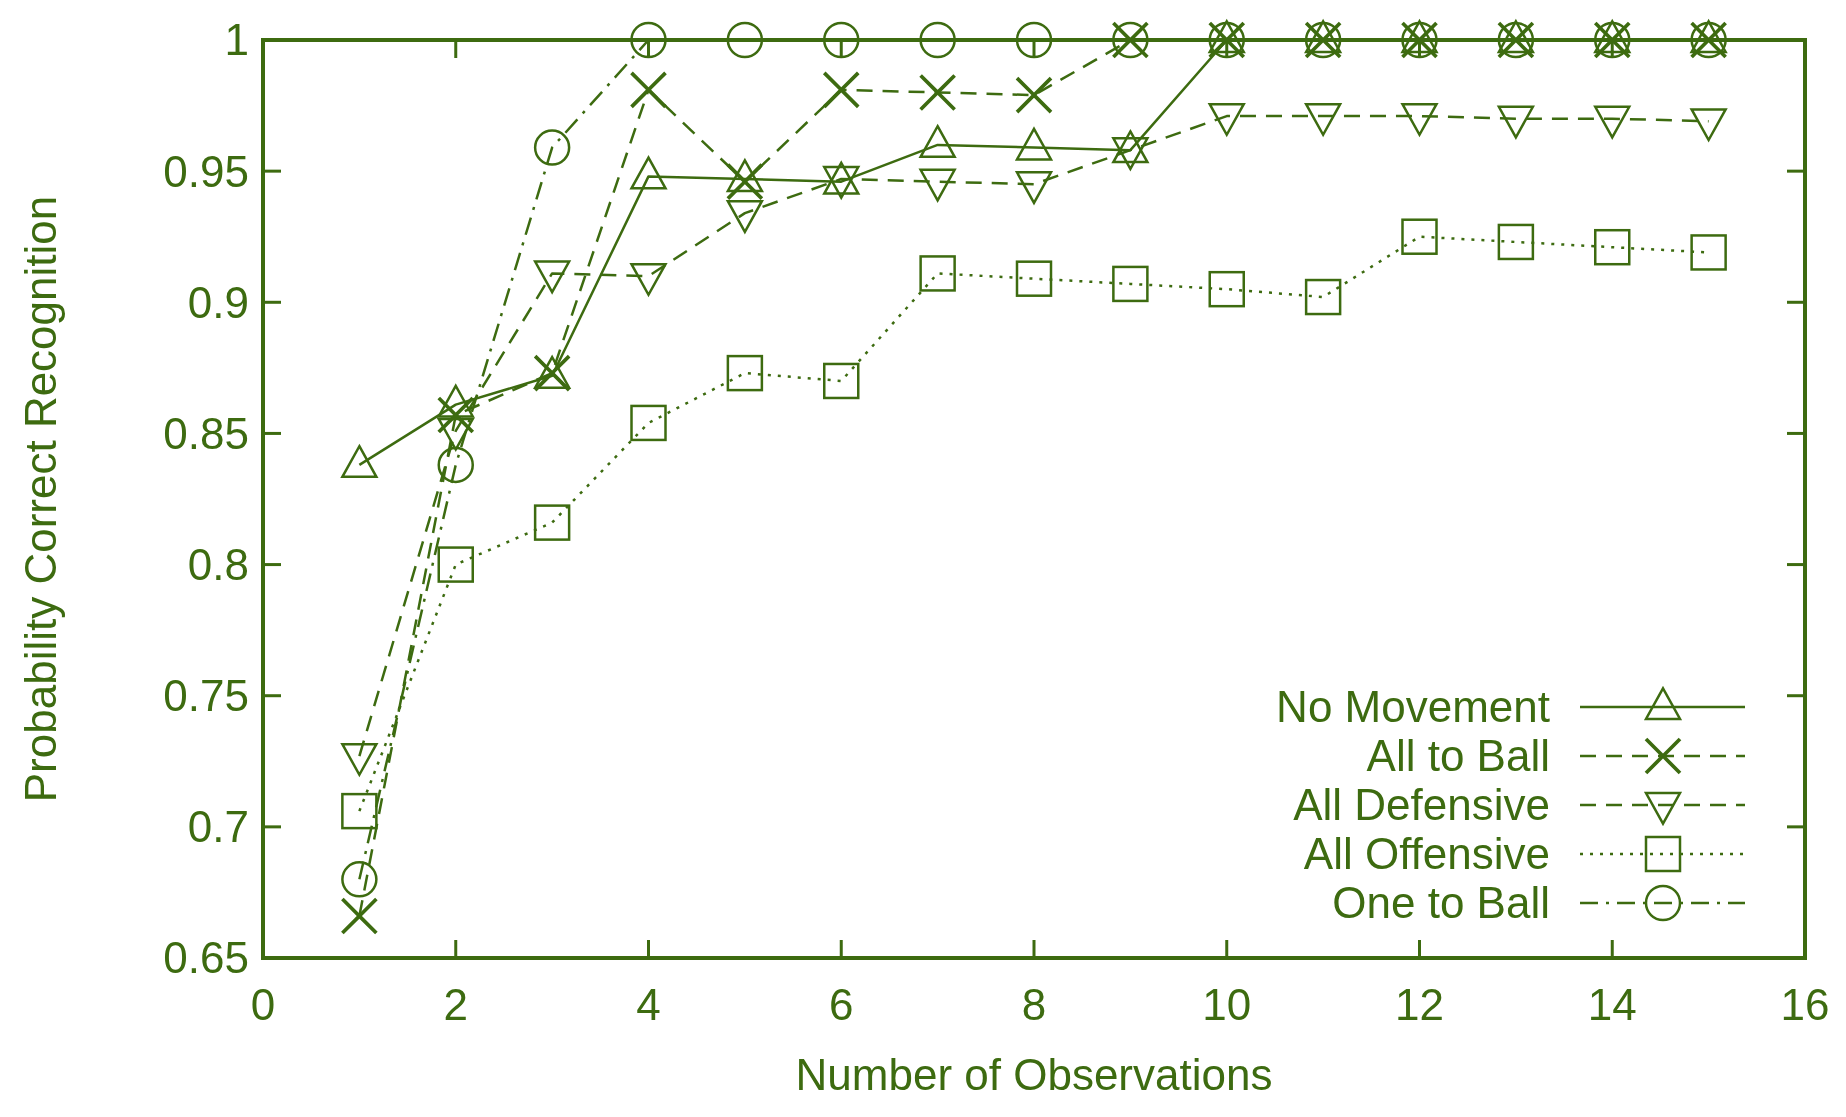  I want to click on x-tick-label: 6, so click(841, 1004).